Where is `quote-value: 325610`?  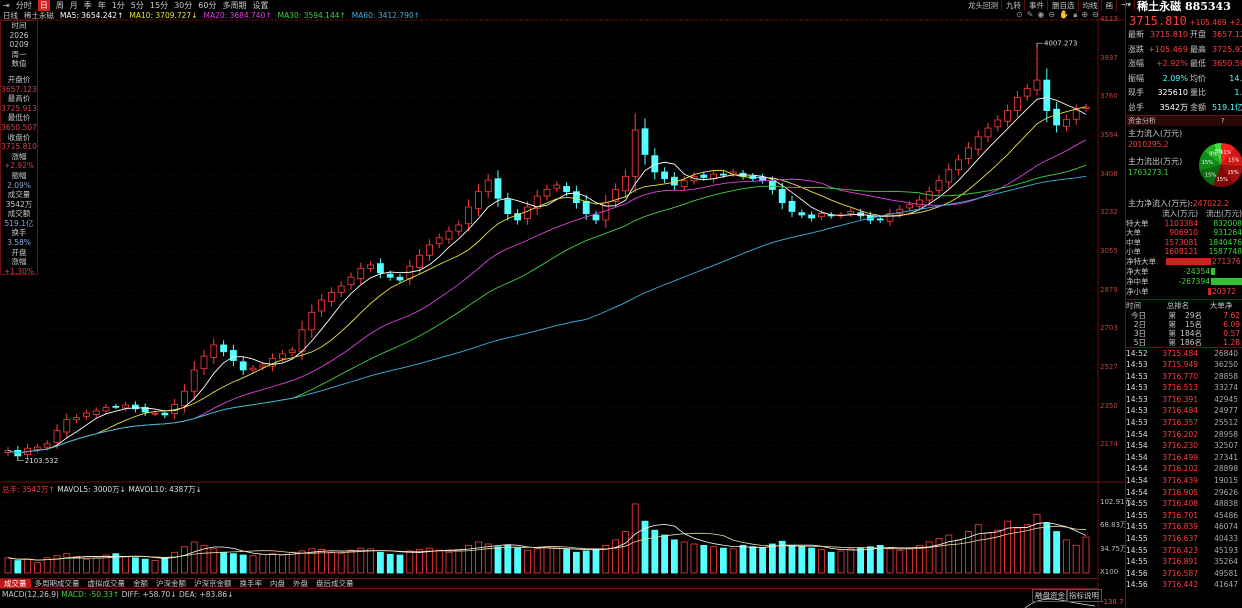 quote-value: 325610 is located at coordinates (1172, 92).